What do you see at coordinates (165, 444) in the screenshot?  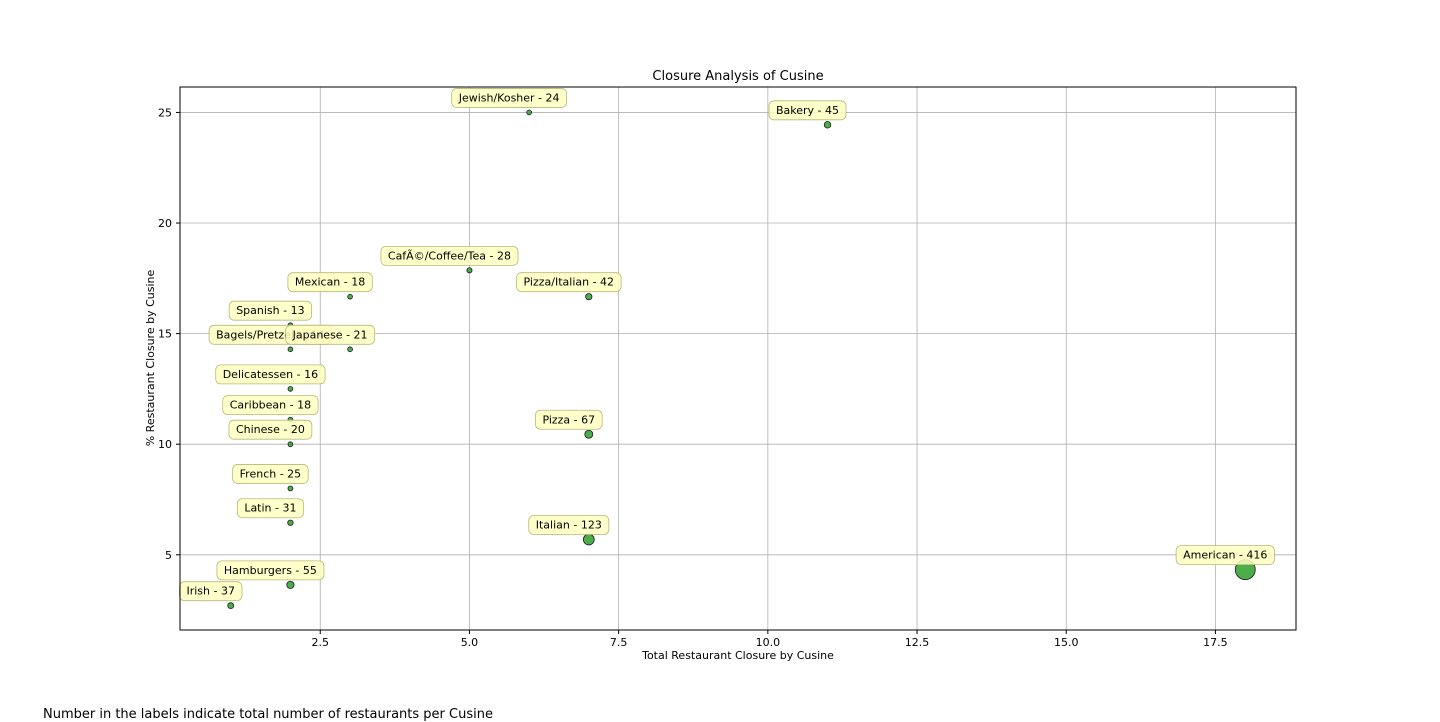 I see `y-tick-label: 10` at bounding box center [165, 444].